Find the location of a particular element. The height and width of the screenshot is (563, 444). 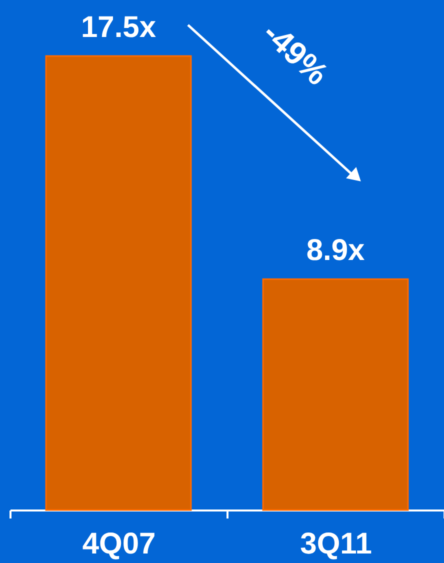

x-tick-label: 4Q07 is located at coordinates (119, 544).